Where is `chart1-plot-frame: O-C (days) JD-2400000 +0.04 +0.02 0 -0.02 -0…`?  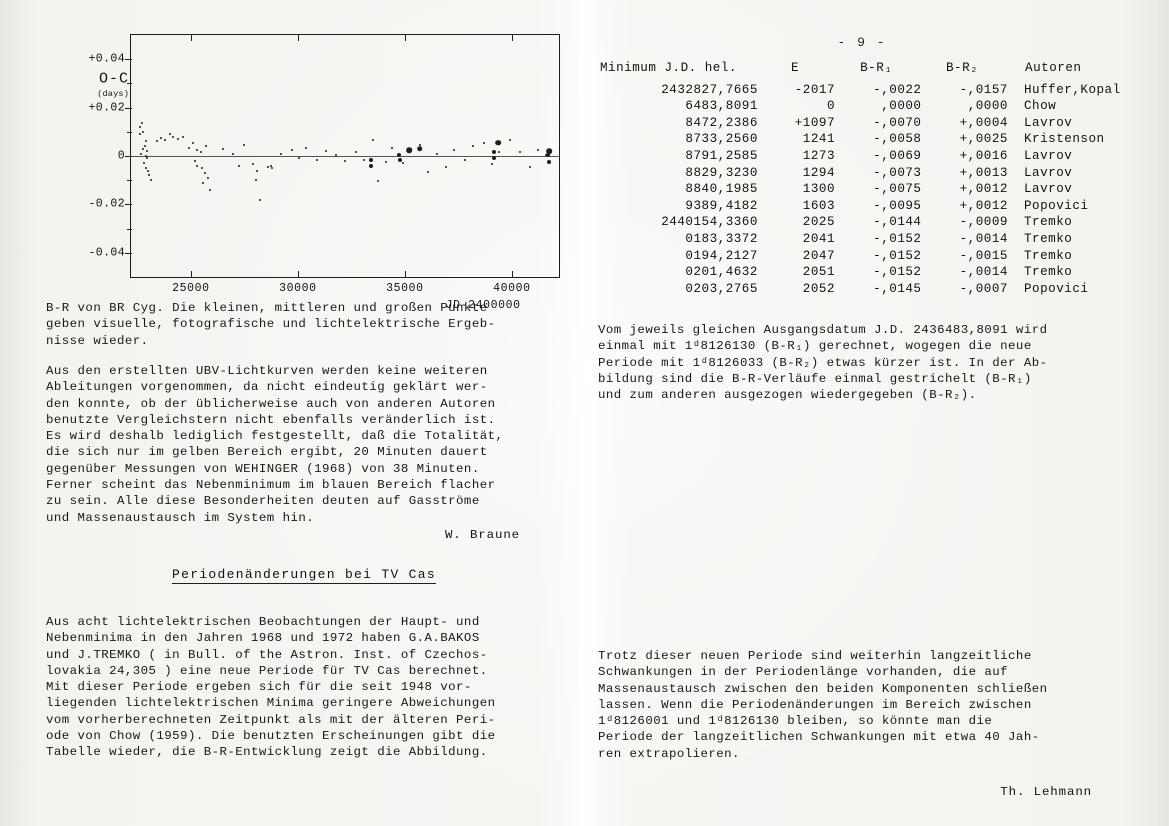 chart1-plot-frame: O-C (days) JD-2400000 +0.04 +0.02 0 -0.02 -0… is located at coordinates (324, 173).